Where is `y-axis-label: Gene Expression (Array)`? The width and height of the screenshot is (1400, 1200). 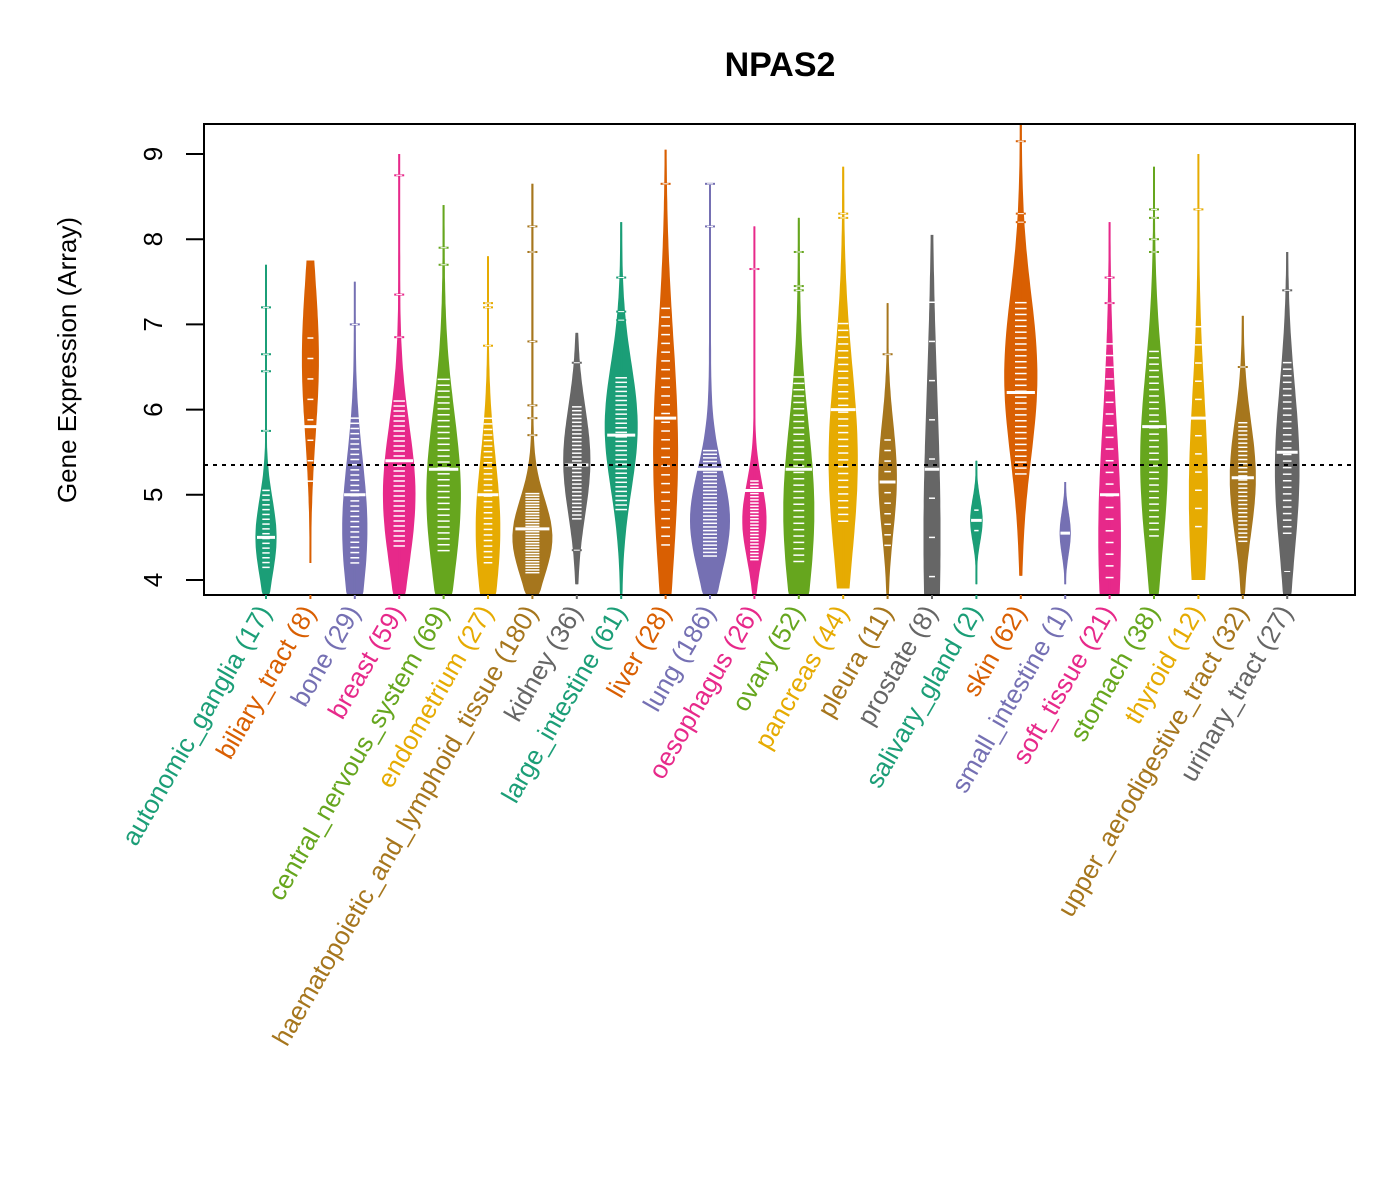 y-axis-label: Gene Expression (Array) is located at coordinates (67, 360).